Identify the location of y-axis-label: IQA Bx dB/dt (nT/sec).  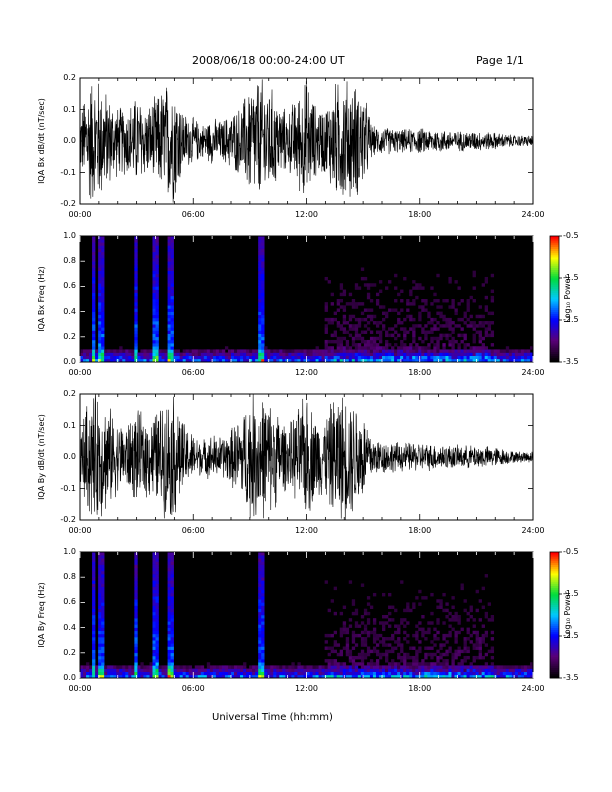
(41, 141).